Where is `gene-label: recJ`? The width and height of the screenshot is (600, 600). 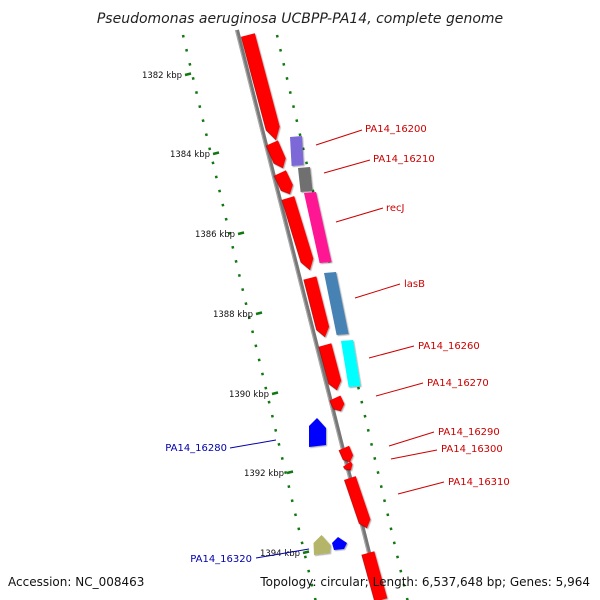 gene-label: recJ is located at coordinates (395, 208).